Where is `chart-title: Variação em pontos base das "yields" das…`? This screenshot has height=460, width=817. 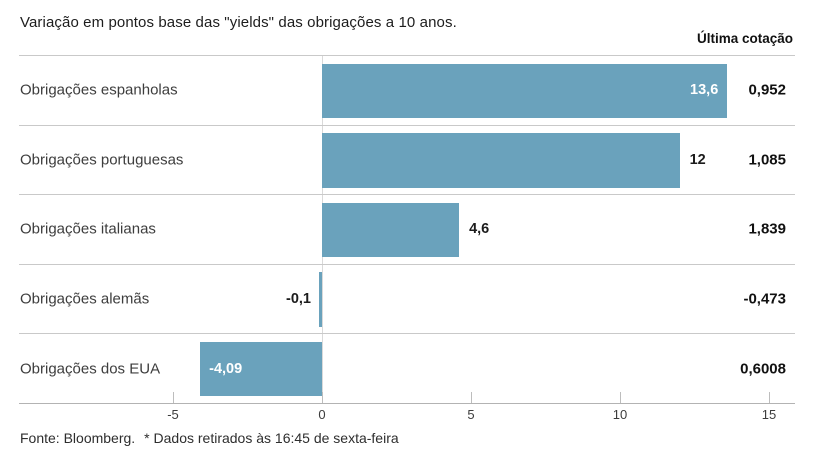
chart-title: Variação em pontos base das "yields" das… is located at coordinates (238, 22).